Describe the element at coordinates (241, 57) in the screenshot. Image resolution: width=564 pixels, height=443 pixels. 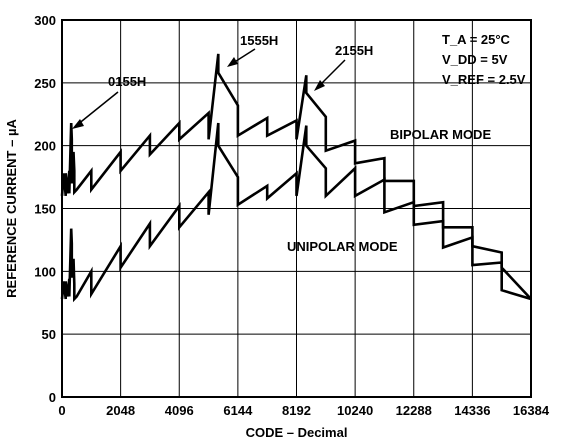
I see `arrow-1555h` at that location.